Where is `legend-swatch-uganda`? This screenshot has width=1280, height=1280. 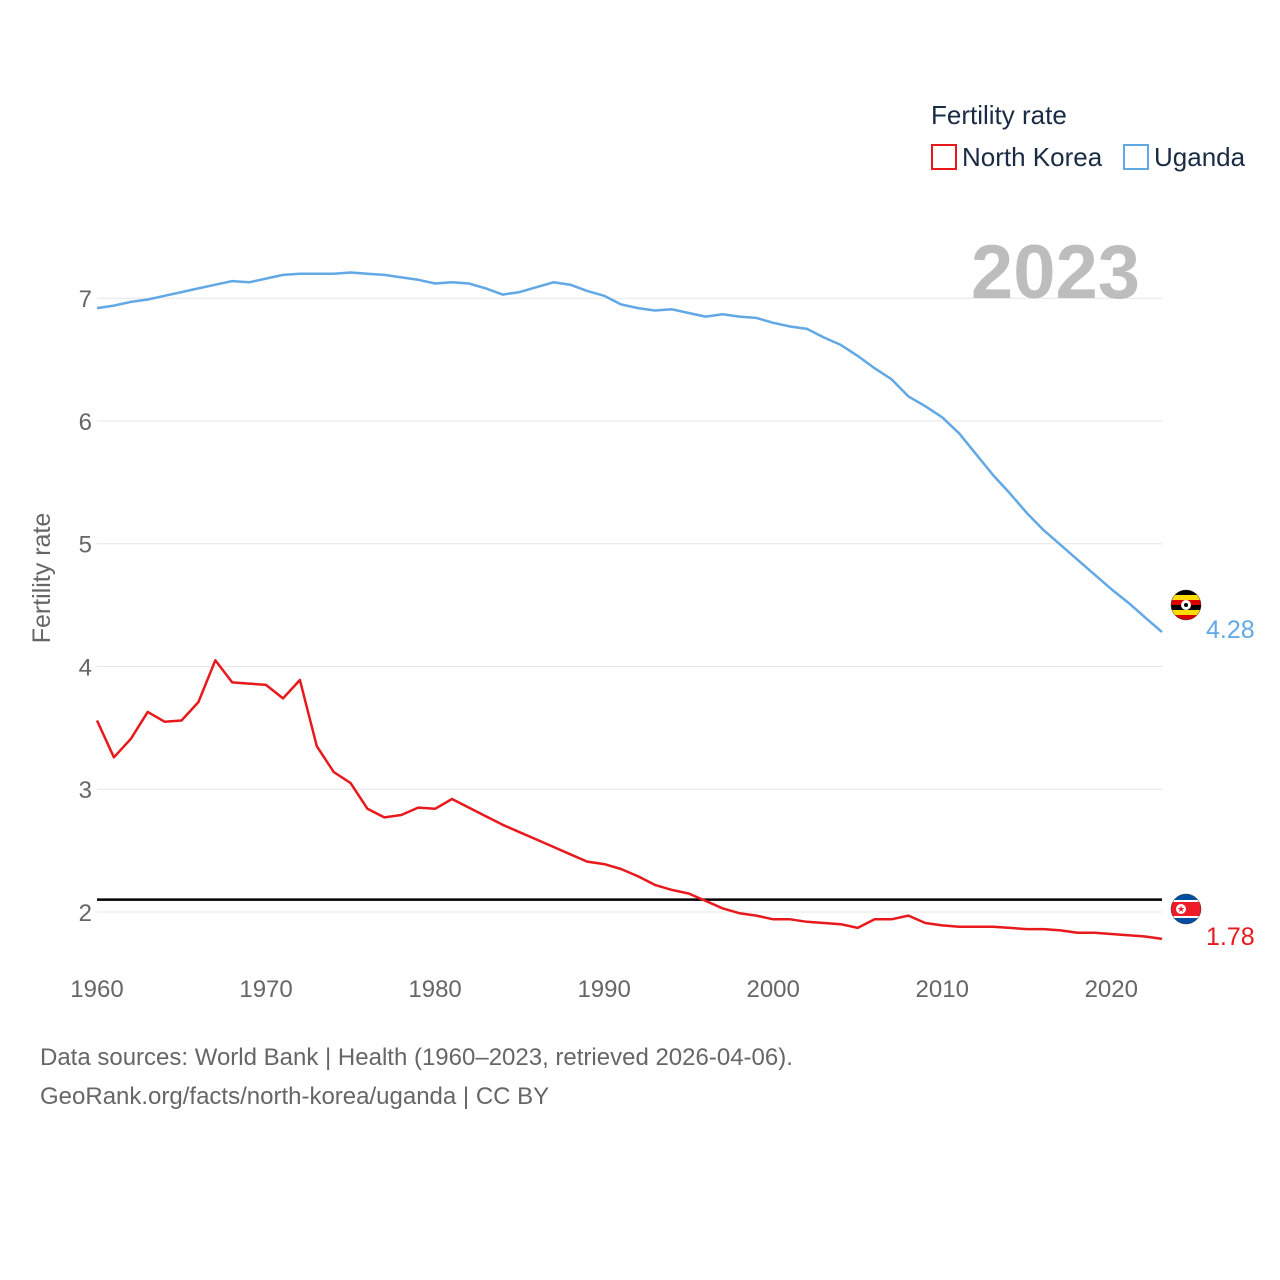
legend-swatch-uganda is located at coordinates (1136, 157).